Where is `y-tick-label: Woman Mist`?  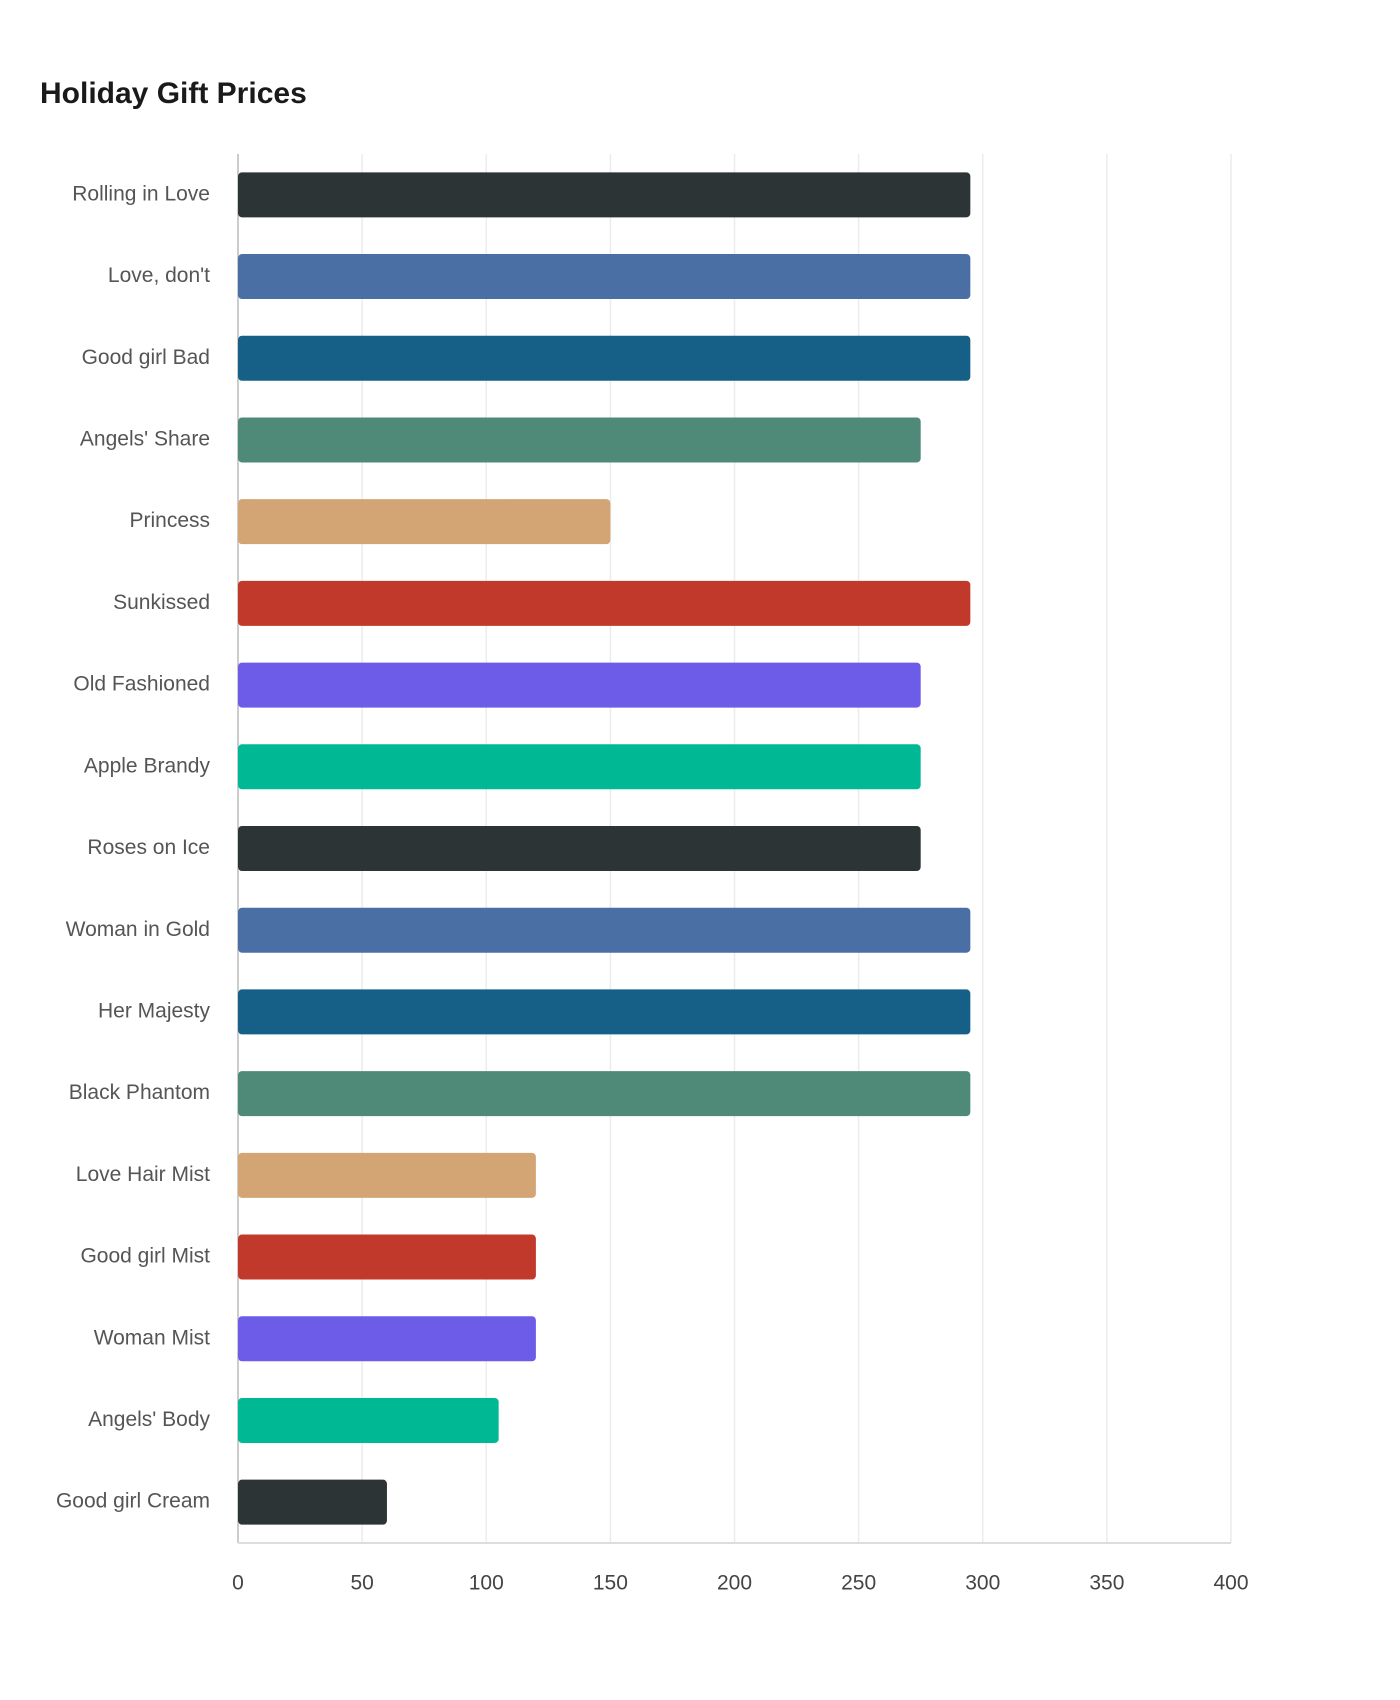 y-tick-label: Woman Mist is located at coordinates (152, 1337).